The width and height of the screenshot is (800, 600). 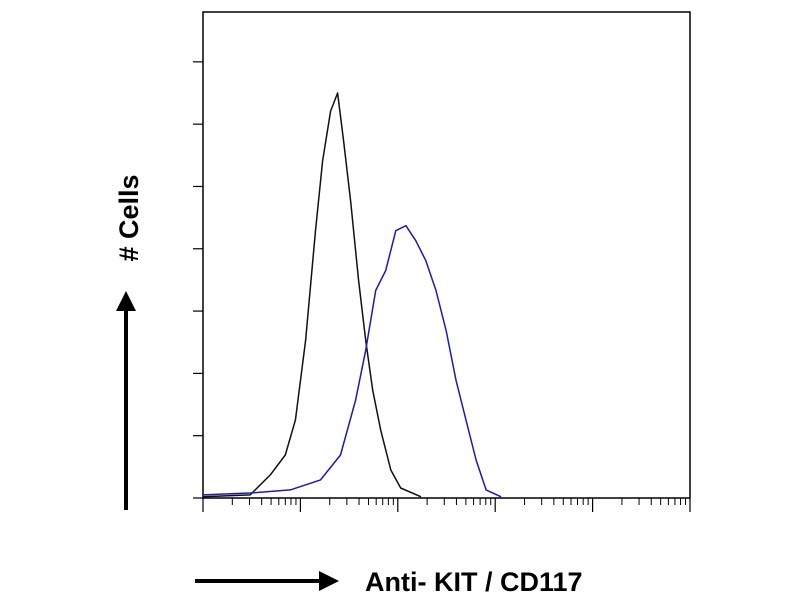 I want to click on x-axis-label: Anti- KIT / CD117, so click(x=474, y=582).